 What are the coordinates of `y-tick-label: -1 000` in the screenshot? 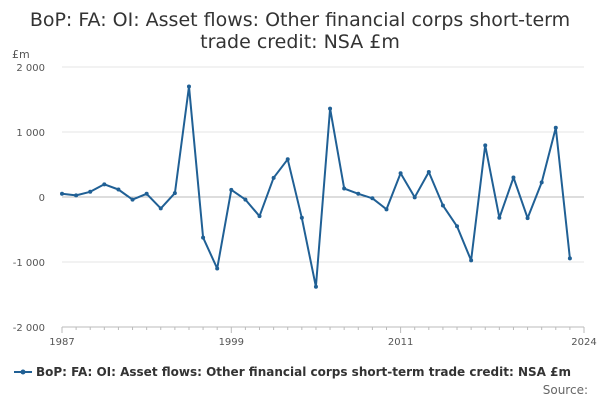 It's located at (29, 263).